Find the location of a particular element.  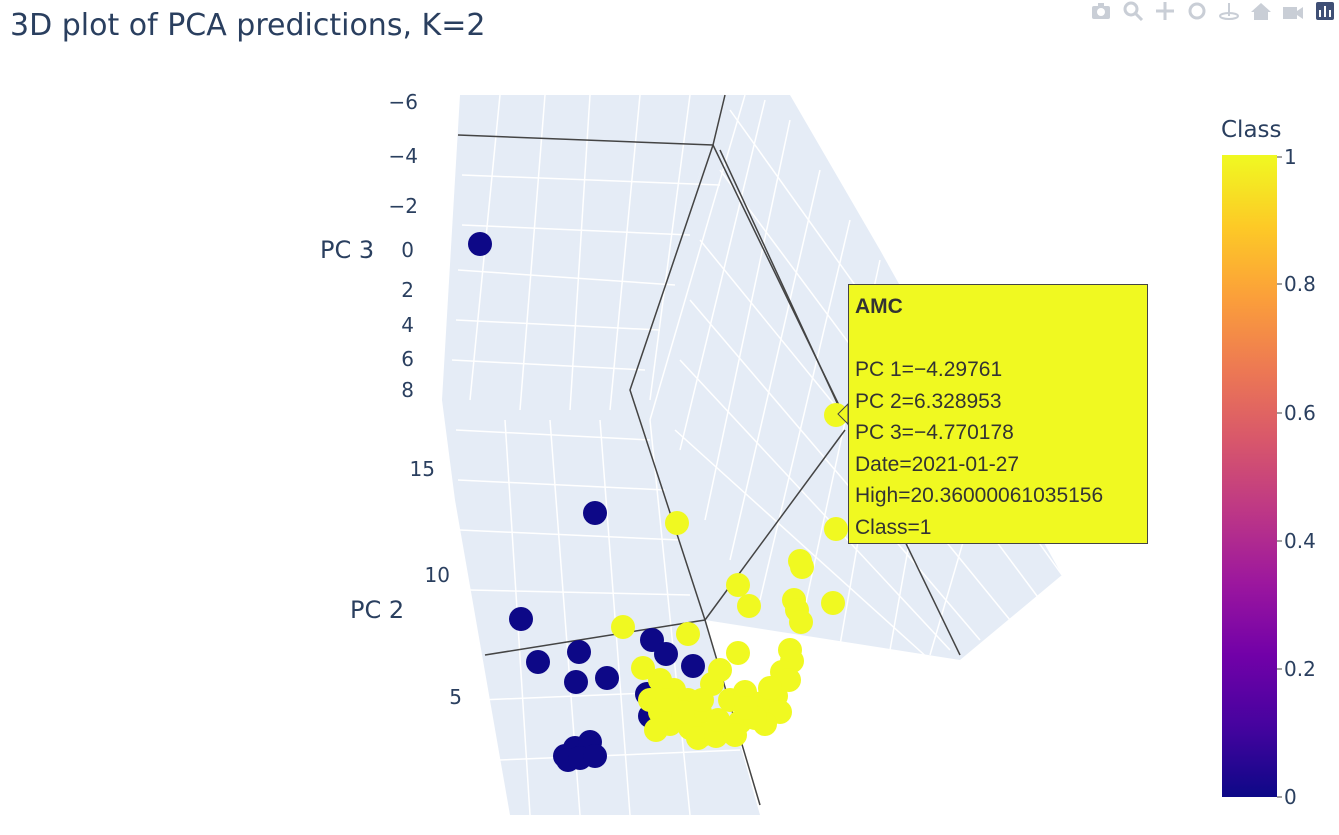

pc3-tick-label: 8 is located at coordinates (407, 390).